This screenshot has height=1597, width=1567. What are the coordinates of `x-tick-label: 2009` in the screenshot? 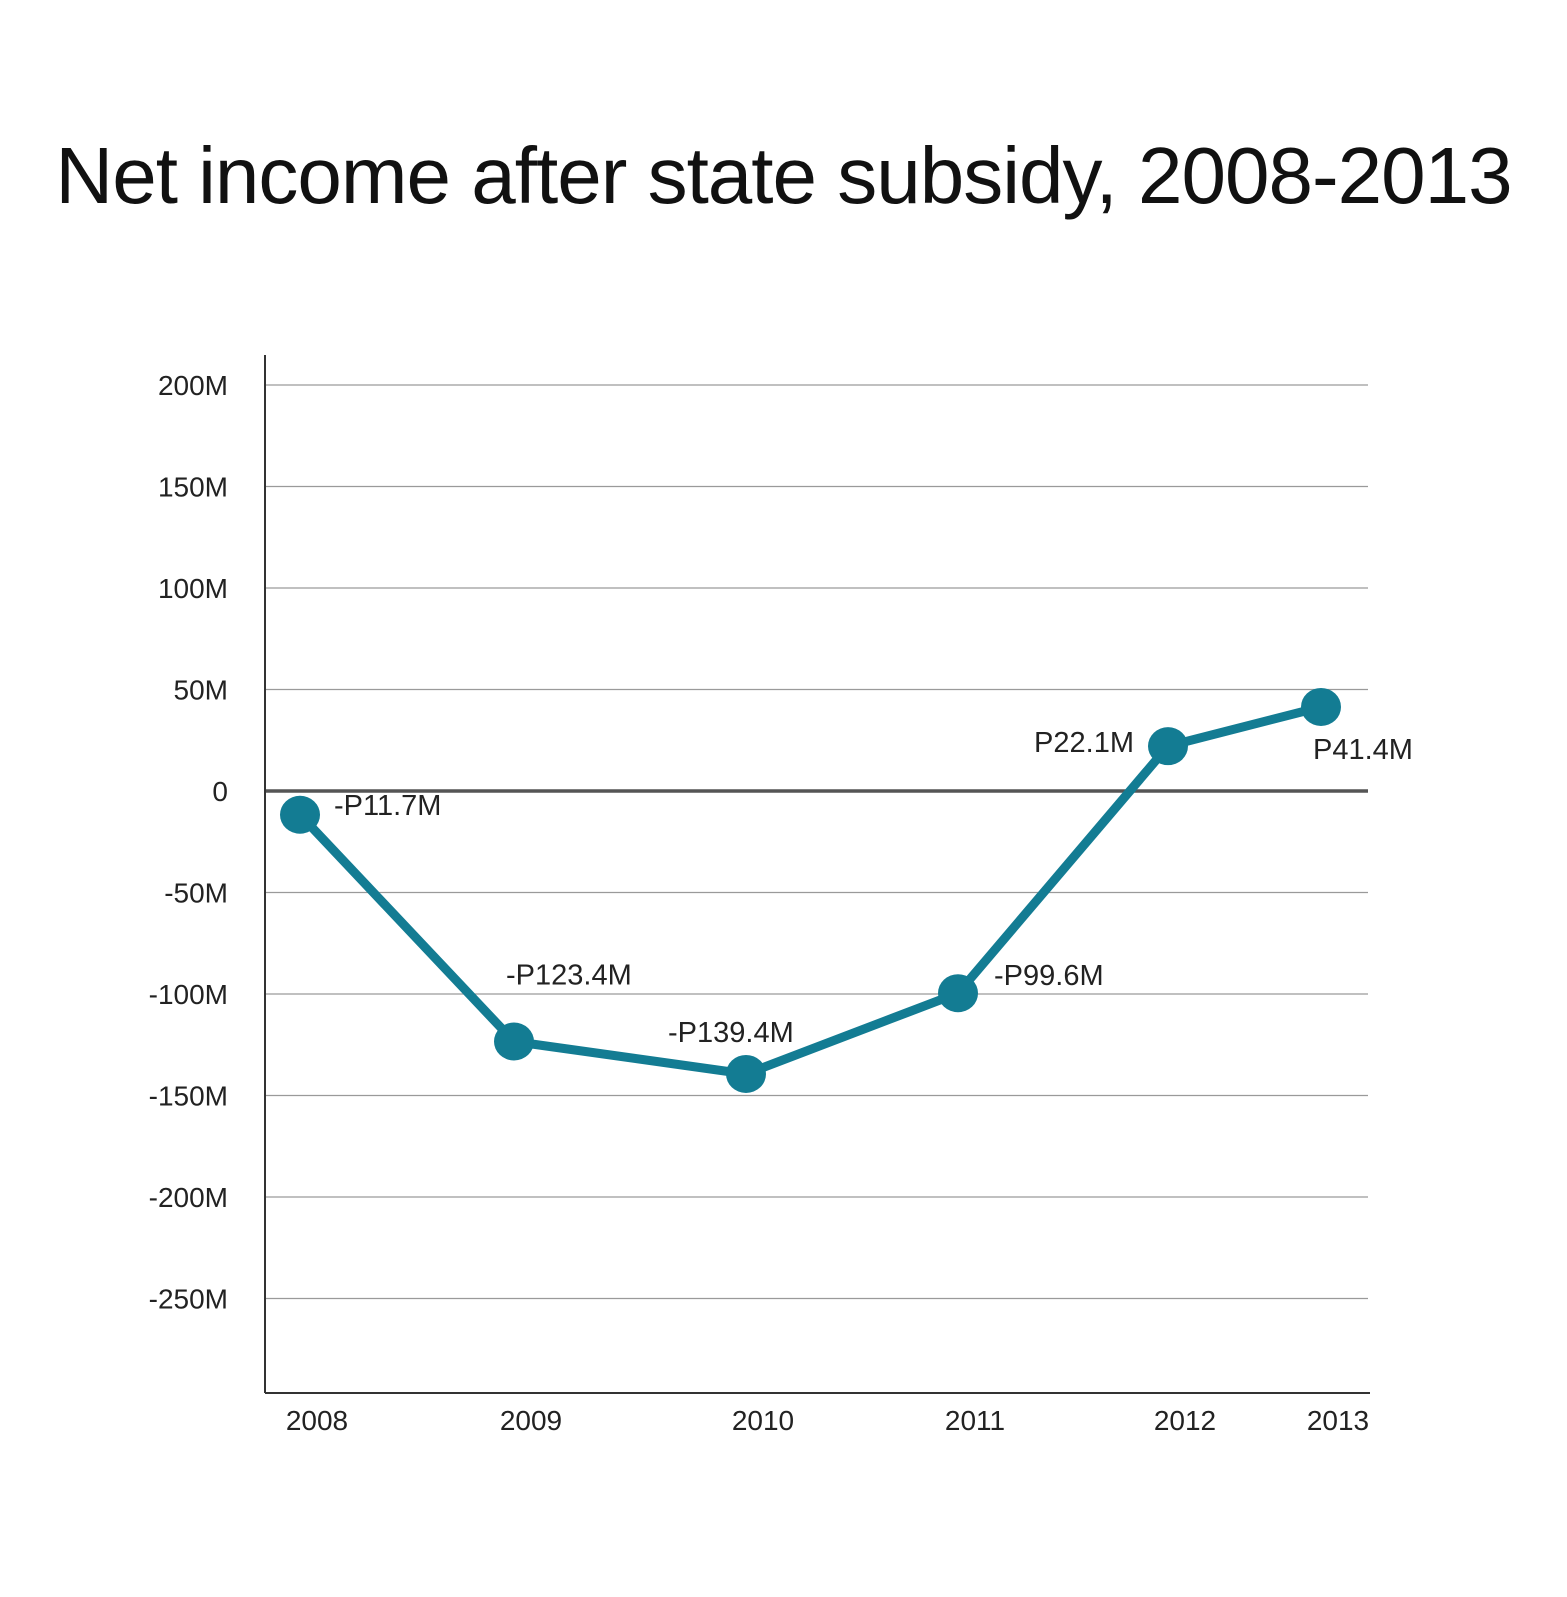 It's located at (531, 1420).